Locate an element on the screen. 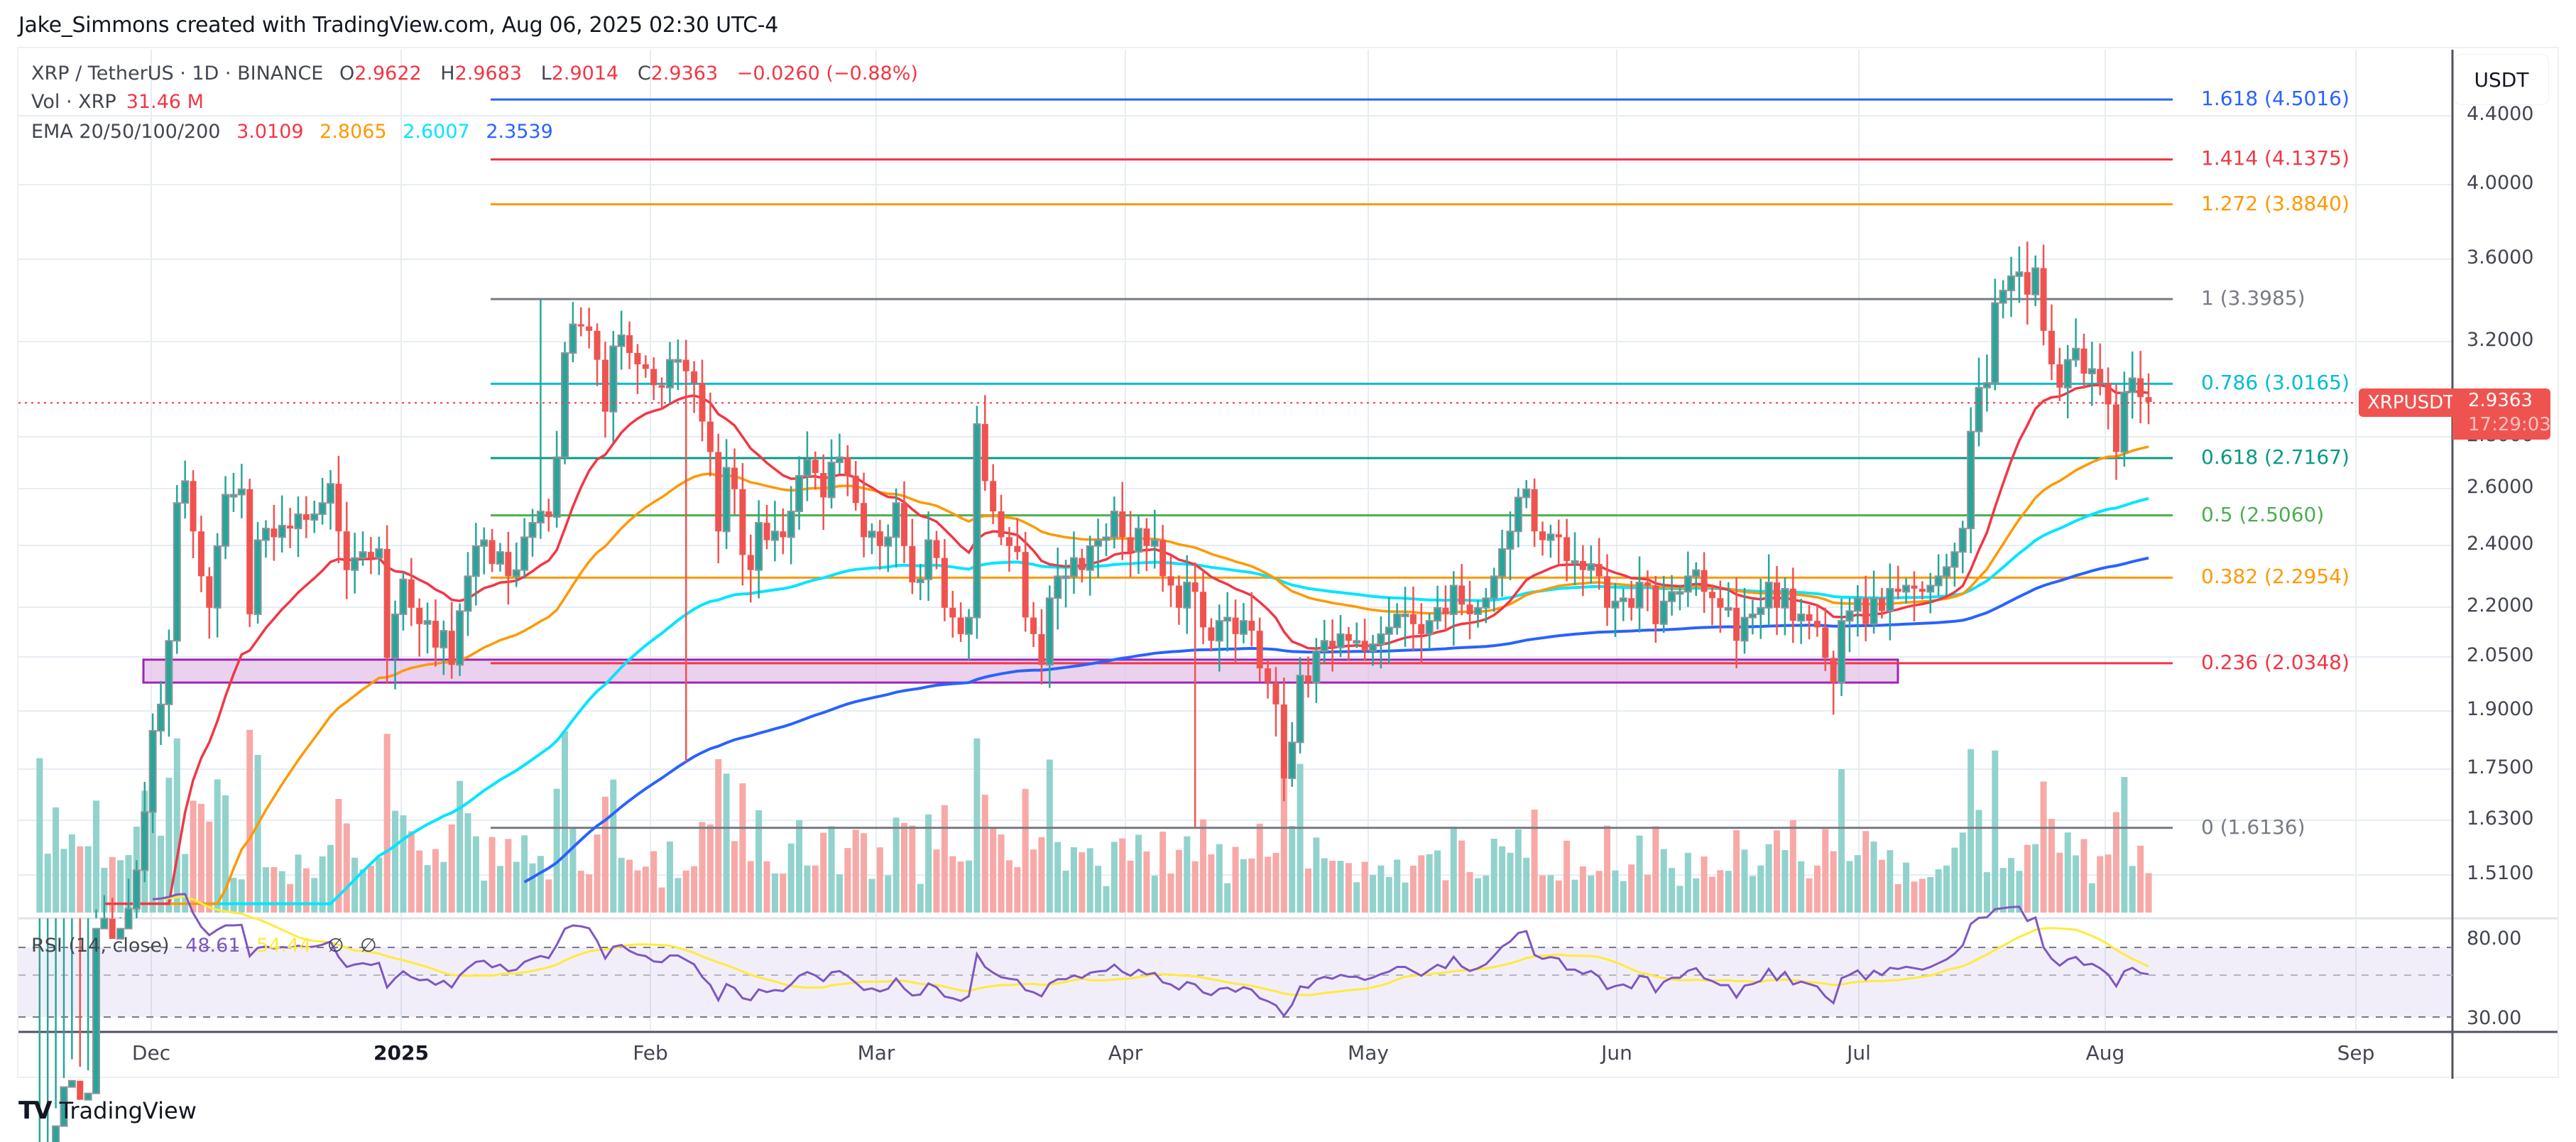 The width and height of the screenshot is (2576, 1142). price-tick: 2.2000 is located at coordinates (2500, 605).